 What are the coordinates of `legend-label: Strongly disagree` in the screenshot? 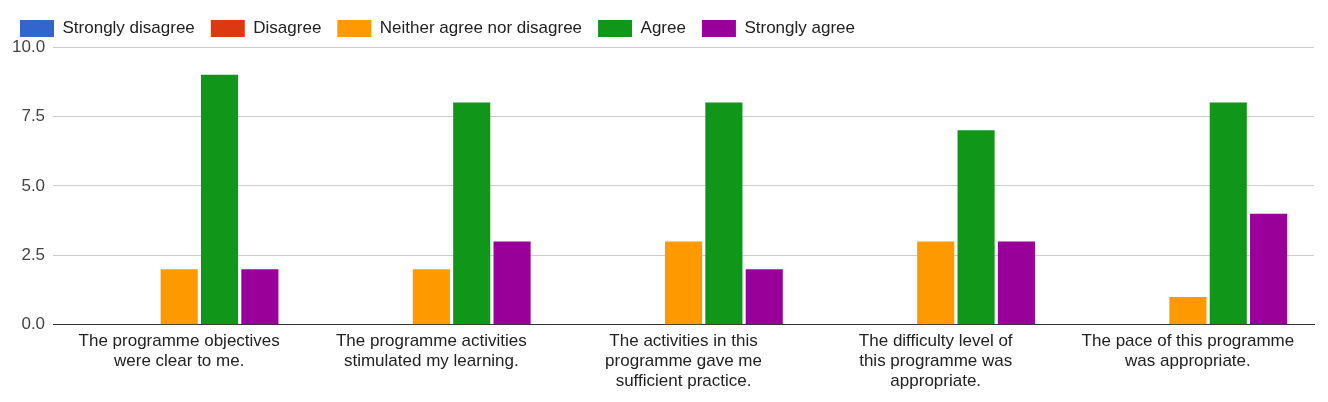 It's located at (128, 28).